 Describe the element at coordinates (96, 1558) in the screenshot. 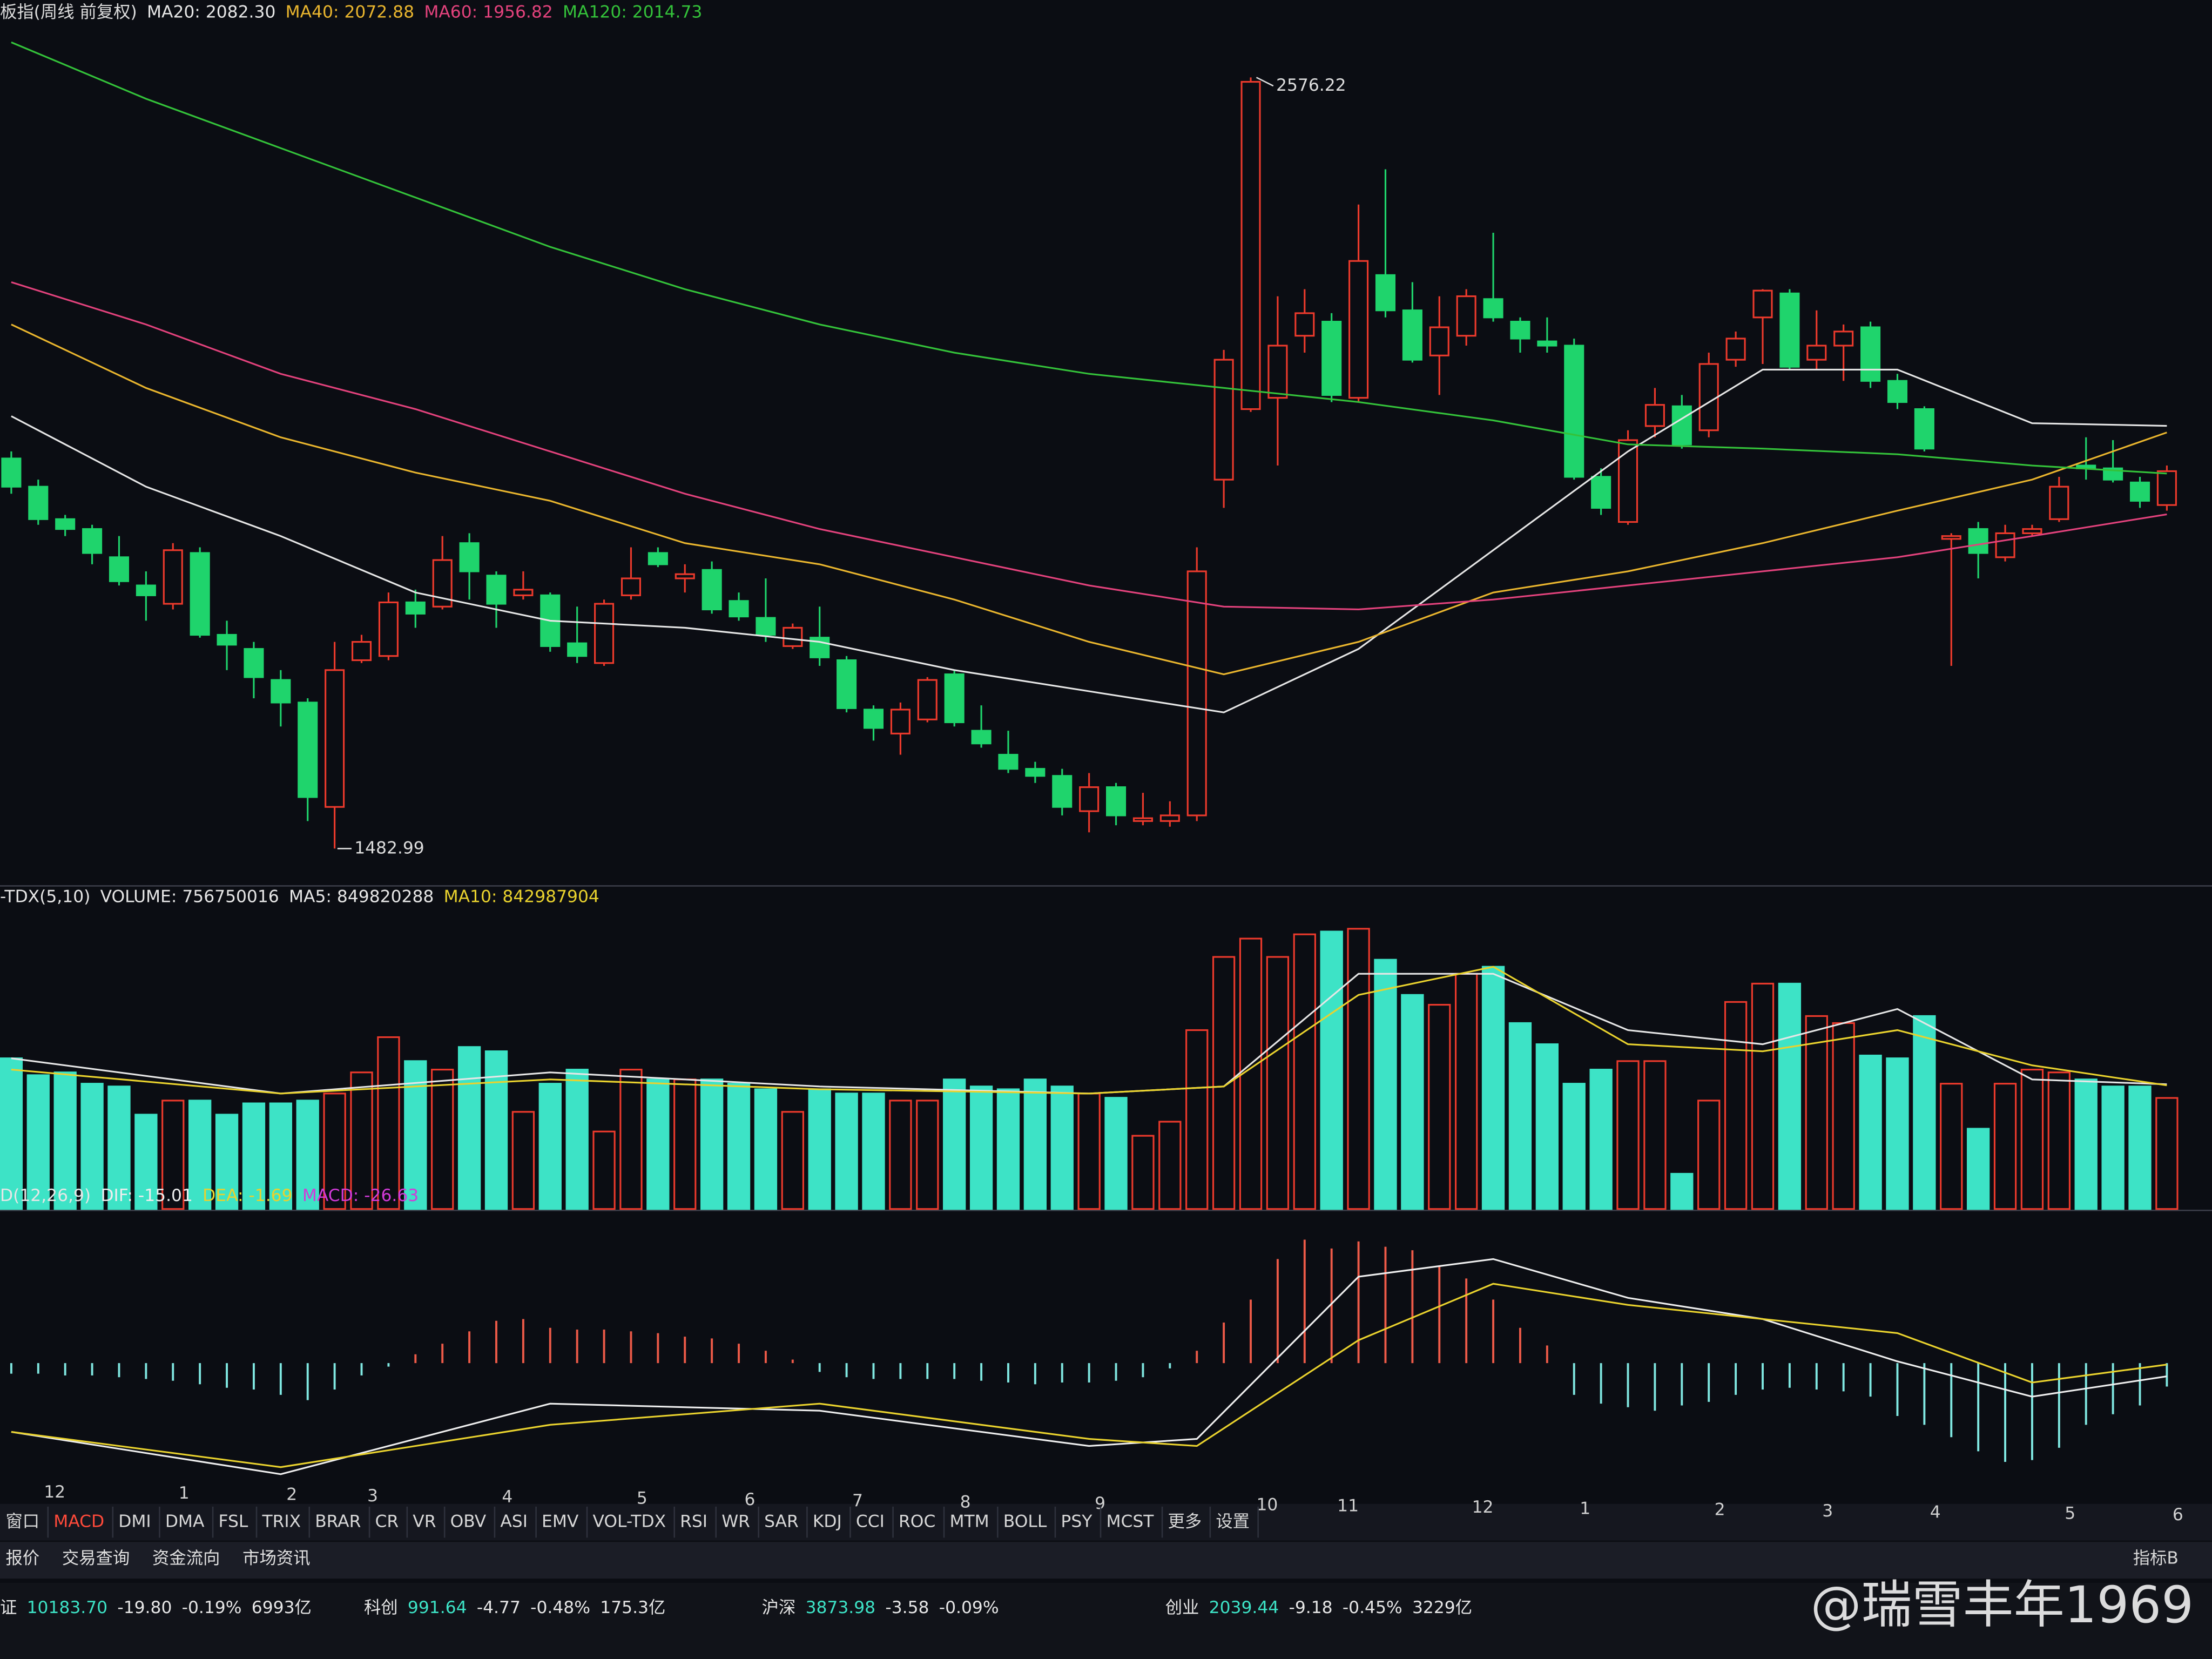

I see `sub-tab: 交易查询` at that location.